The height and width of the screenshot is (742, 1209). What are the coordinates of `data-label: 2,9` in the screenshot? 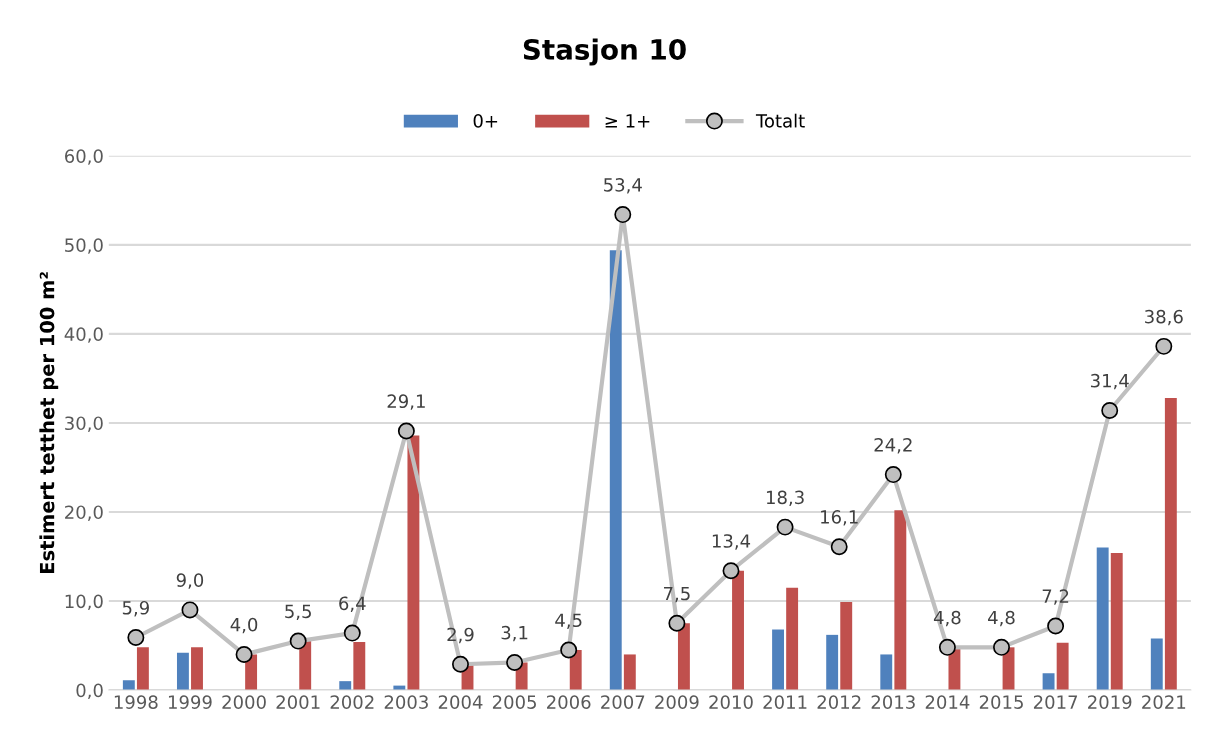 It's located at (460, 635).